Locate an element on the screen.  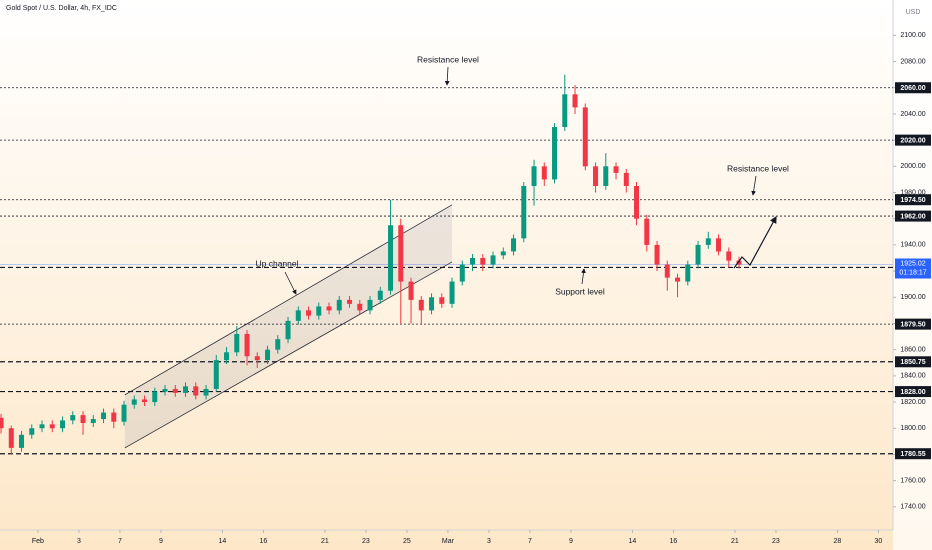
price-label: 1828.00 is located at coordinates (912, 392).